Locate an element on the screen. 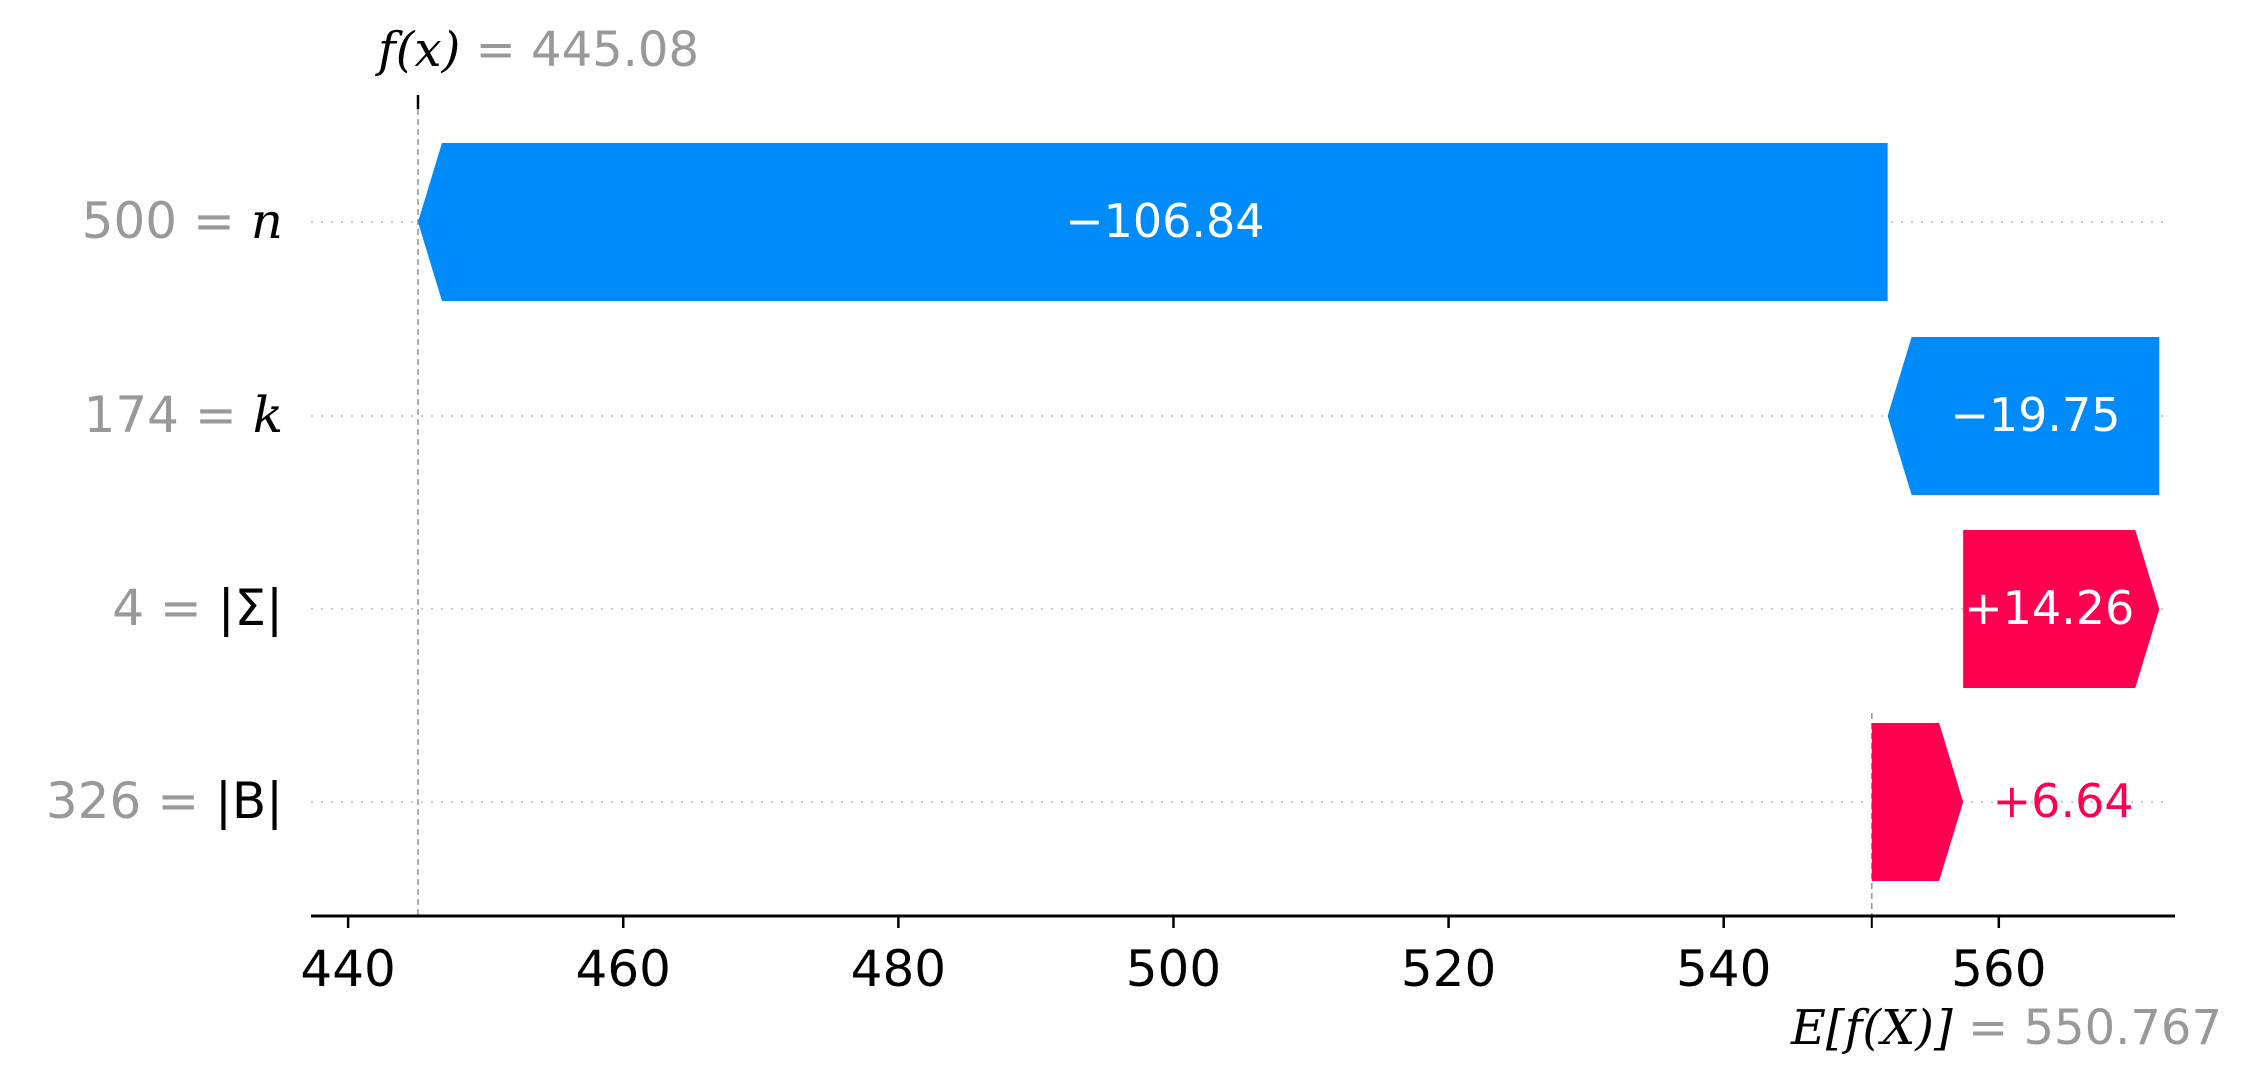 The image size is (2250, 1082). x-axis: 440 460 480 500 520 540 560 is located at coordinates (1237, 956).